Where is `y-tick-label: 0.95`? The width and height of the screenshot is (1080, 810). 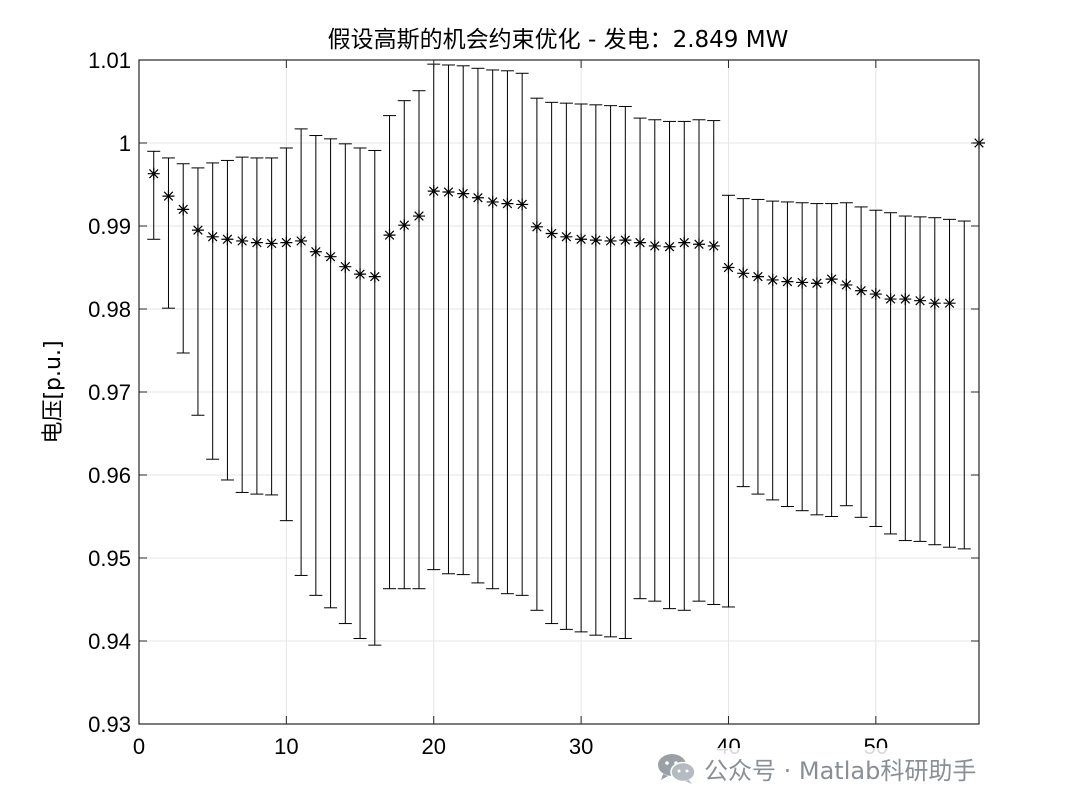
y-tick-label: 0.95 is located at coordinates (109, 558).